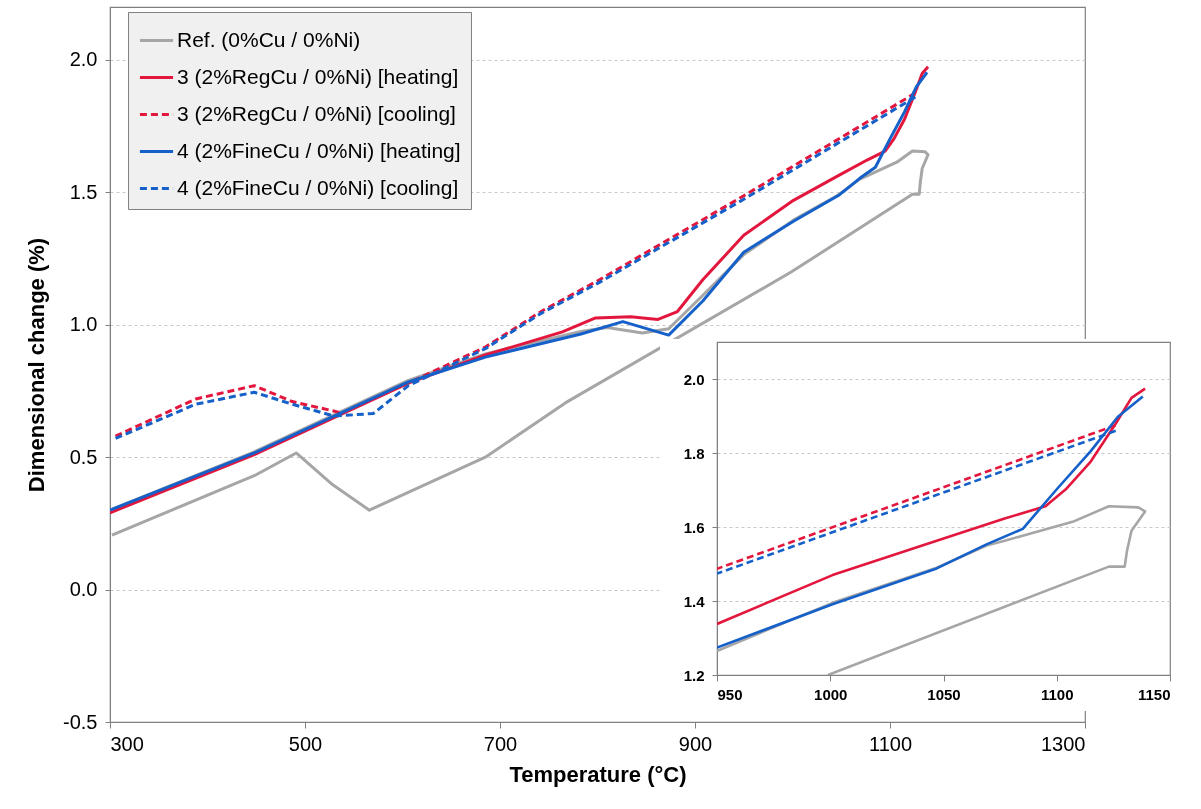  Describe the element at coordinates (1063, 743) in the screenshot. I see `x-tick-label: 1300` at that location.